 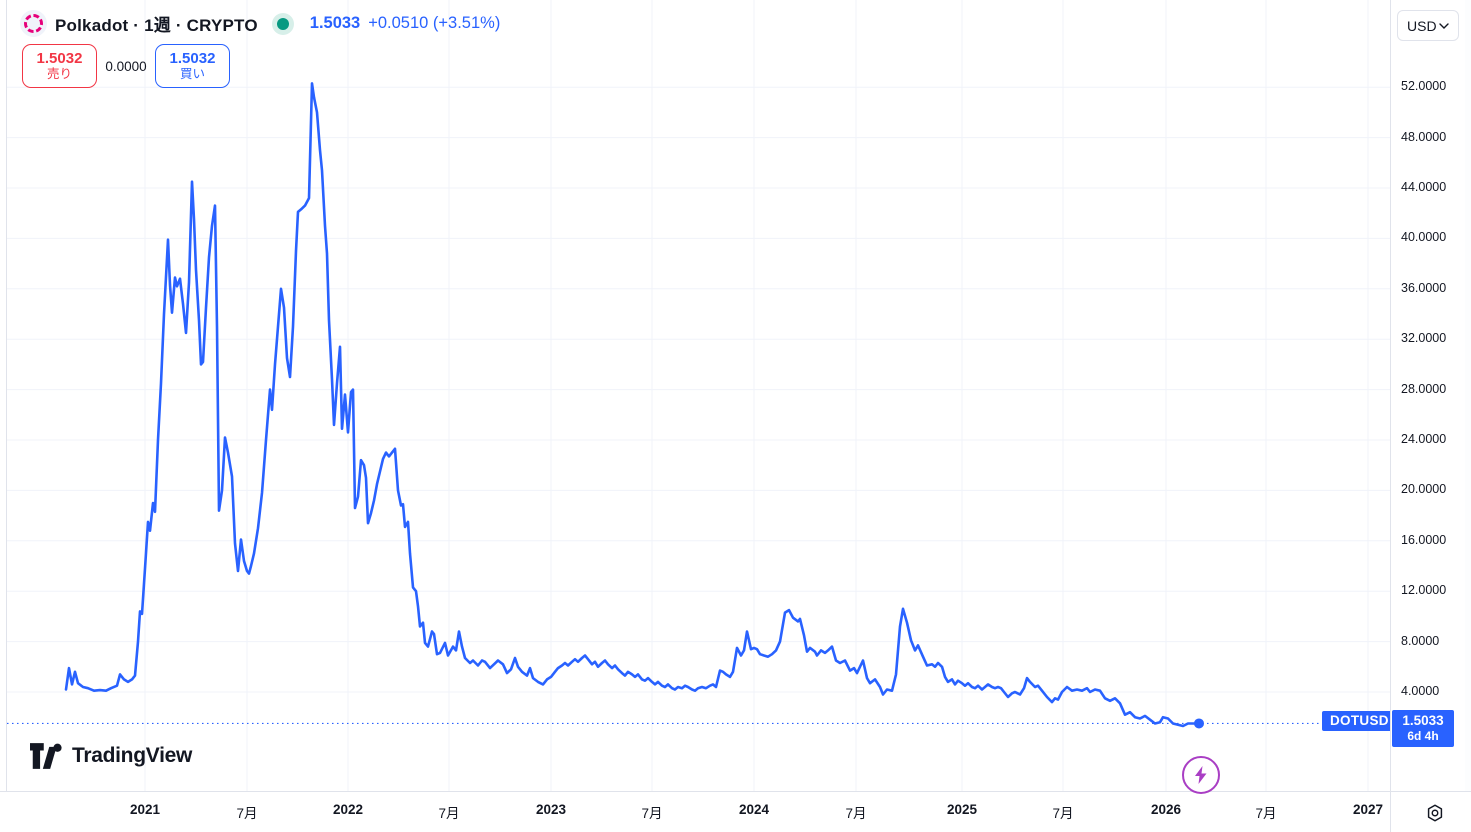 I want to click on price-tick-label: 28.0000, so click(x=1424, y=388).